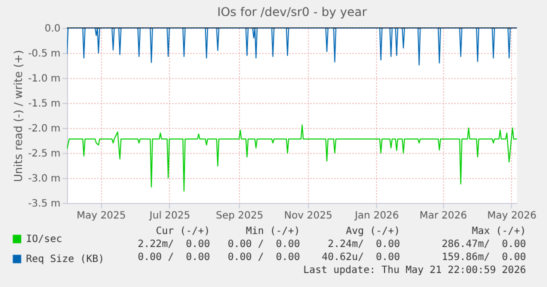 The image size is (547, 287). I want to click on text: Avg (-/+), so click(373, 231).